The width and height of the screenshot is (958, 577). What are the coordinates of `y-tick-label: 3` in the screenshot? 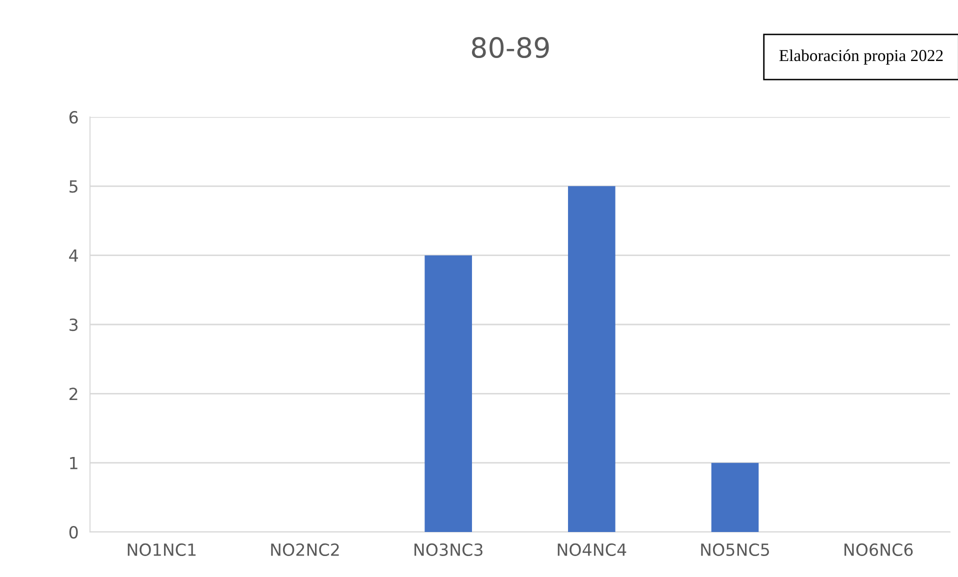 It's located at (74, 325).